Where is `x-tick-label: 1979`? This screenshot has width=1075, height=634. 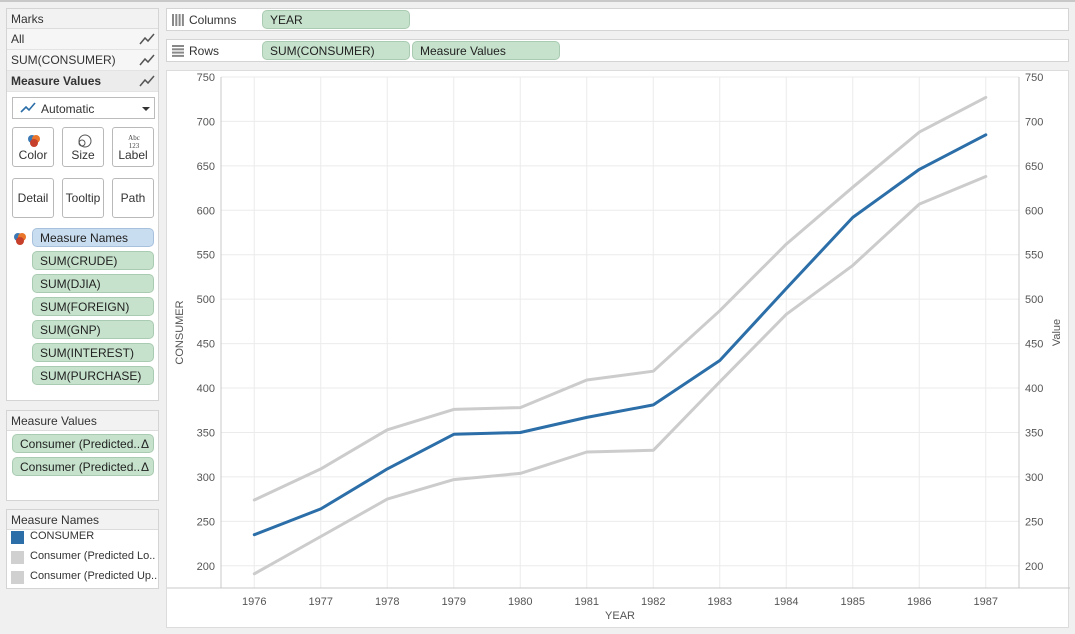 x-tick-label: 1979 is located at coordinates (454, 602).